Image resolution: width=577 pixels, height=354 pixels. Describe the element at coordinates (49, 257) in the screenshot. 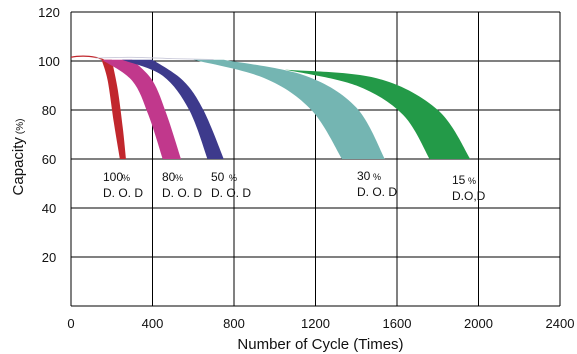

I see `y-tick-label-20: 20` at that location.